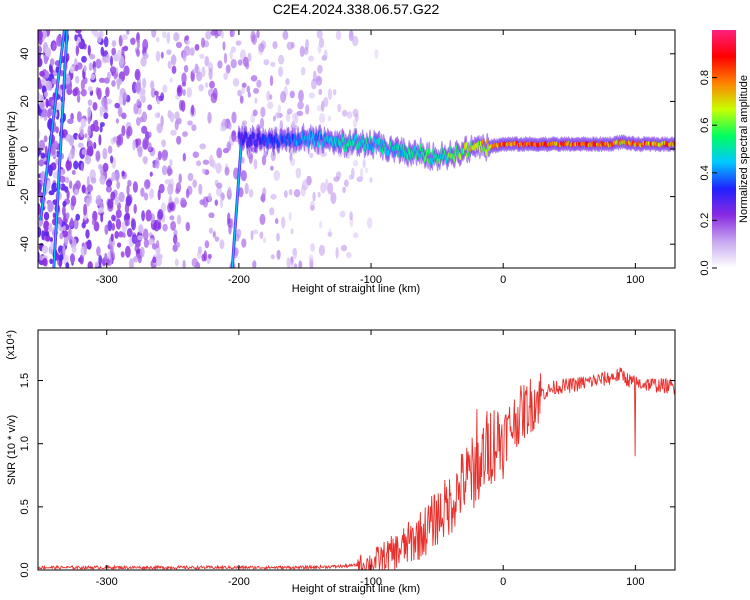 The image size is (750, 600). Describe the element at coordinates (107, 280) in the screenshot. I see `spectrogram-x-tick-label: -300` at that location.